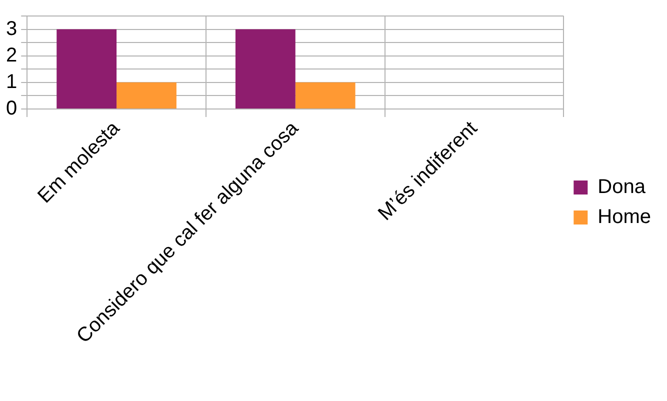 Image resolution: width=667 pixels, height=401 pixels. I want to click on y-tick-label: 3, so click(12, 29).